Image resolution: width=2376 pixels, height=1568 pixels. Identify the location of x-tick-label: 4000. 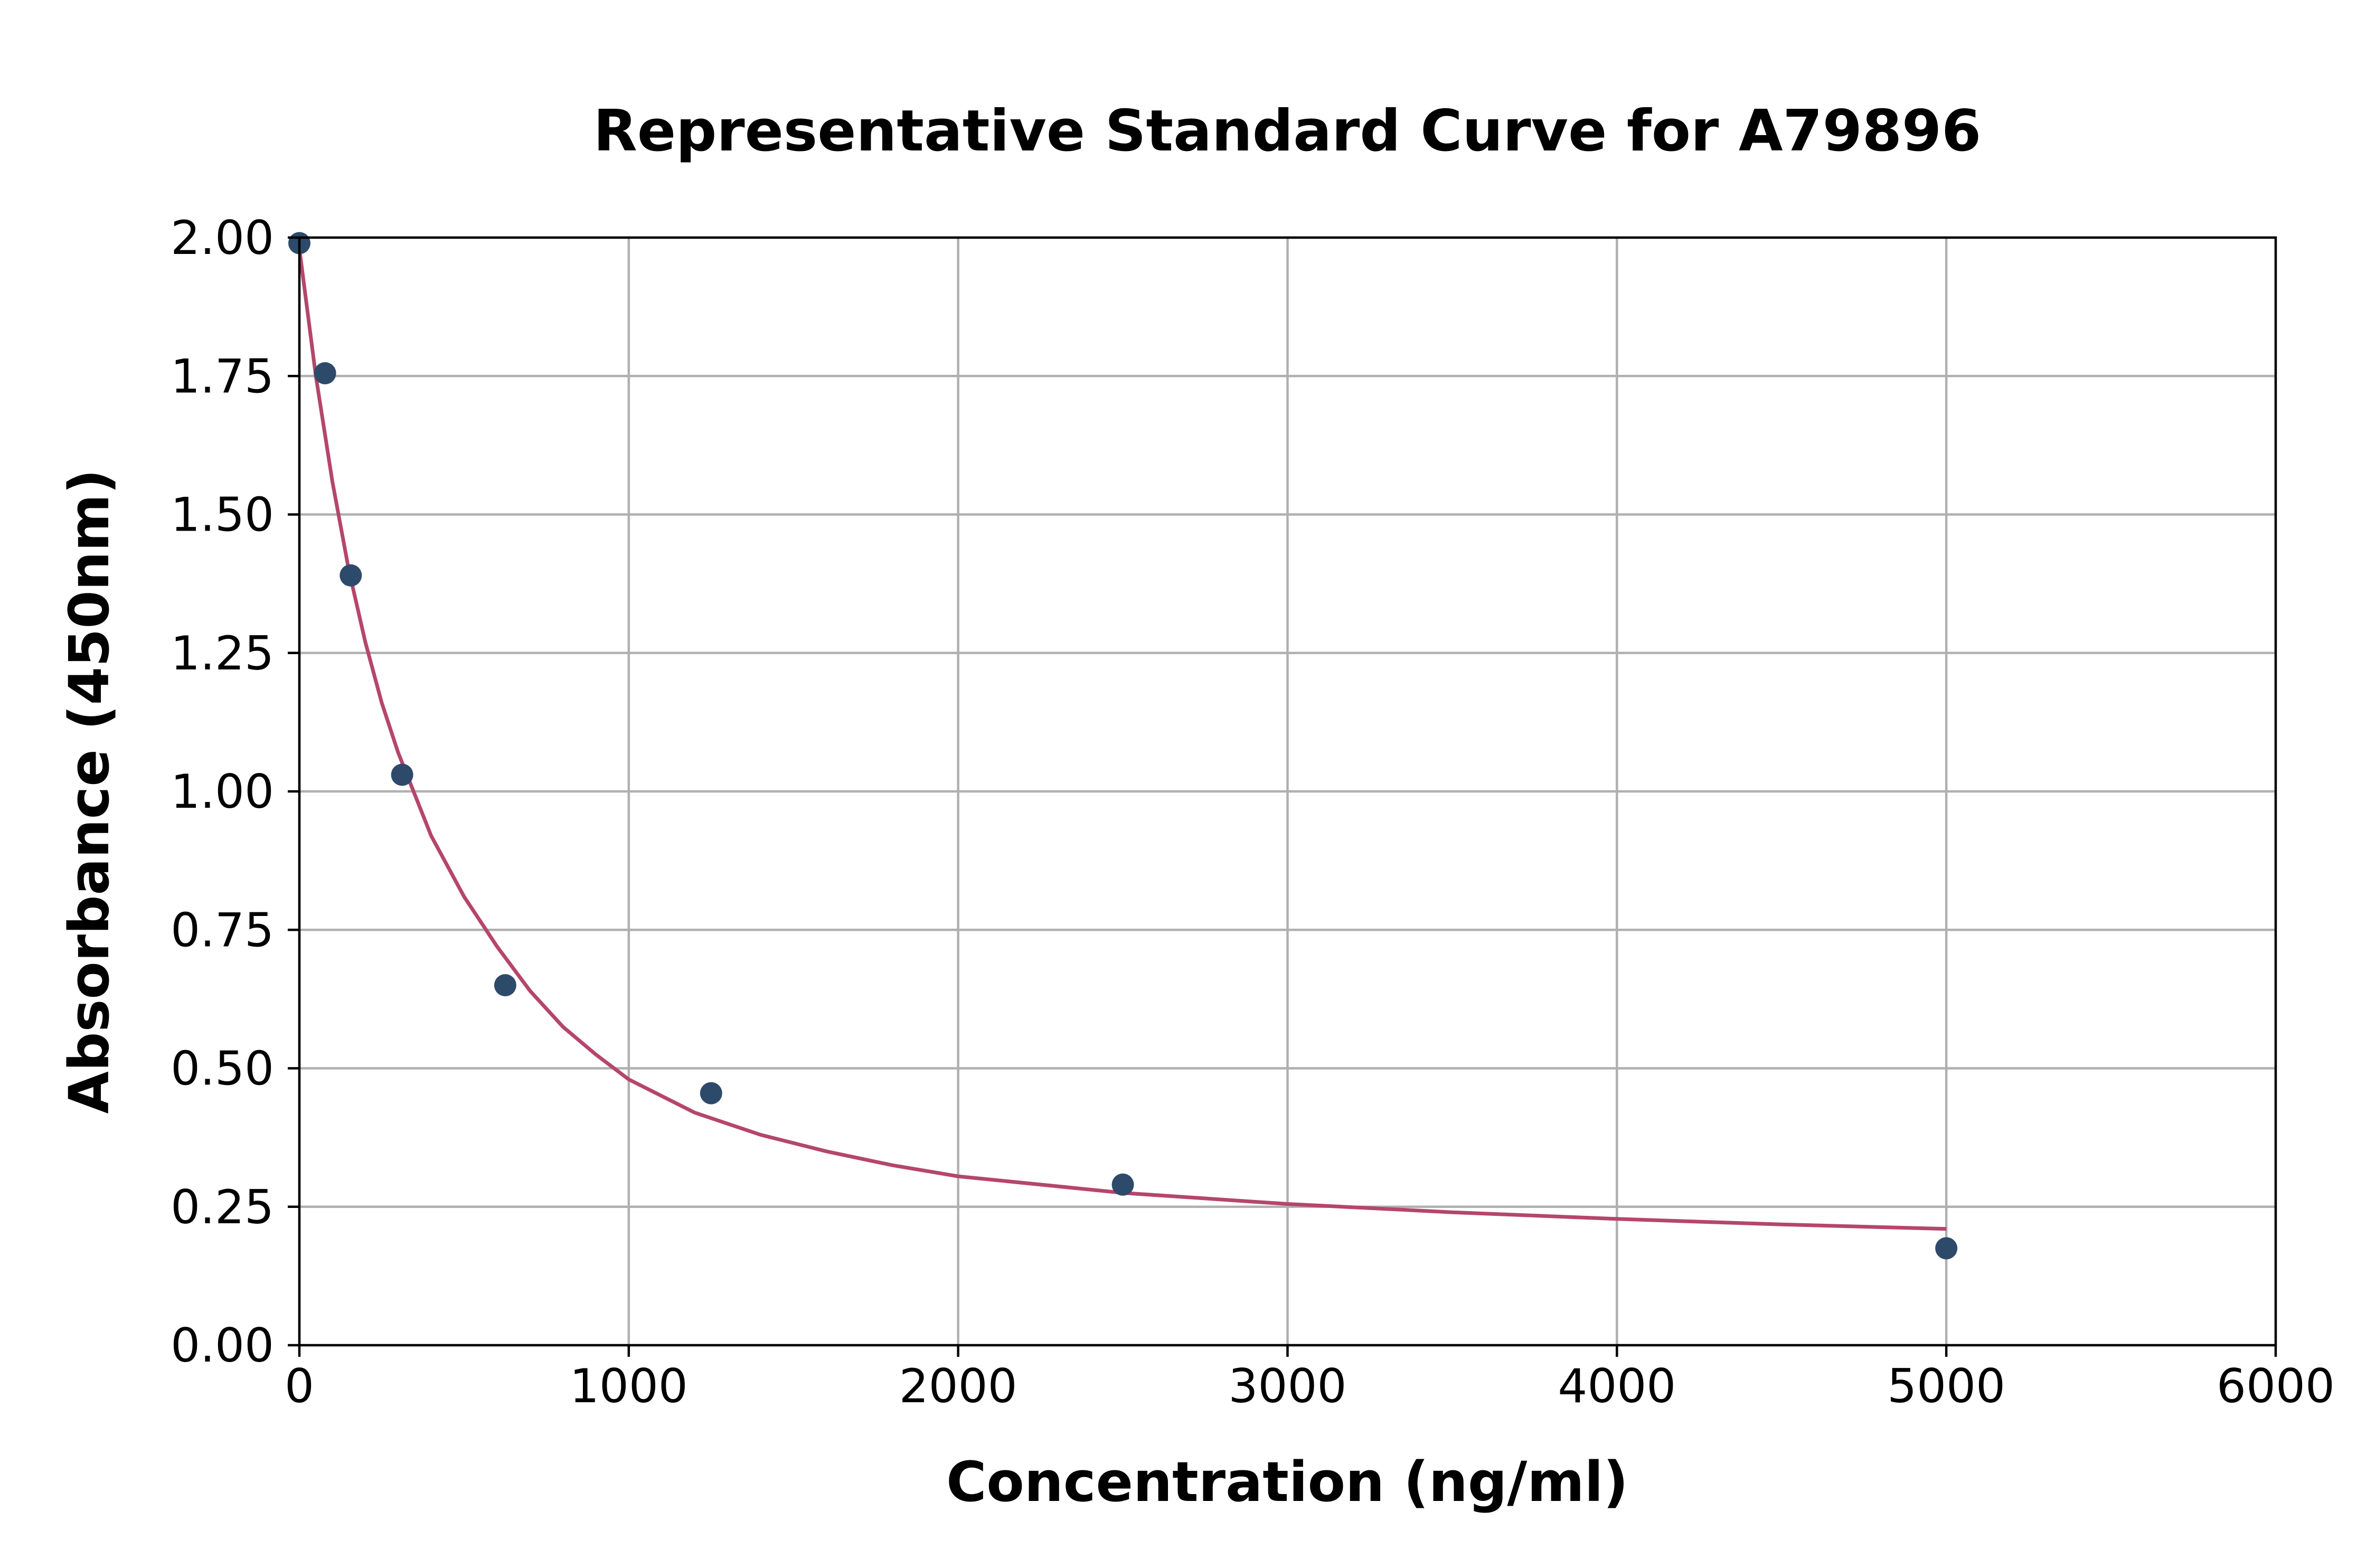
(1617, 1386).